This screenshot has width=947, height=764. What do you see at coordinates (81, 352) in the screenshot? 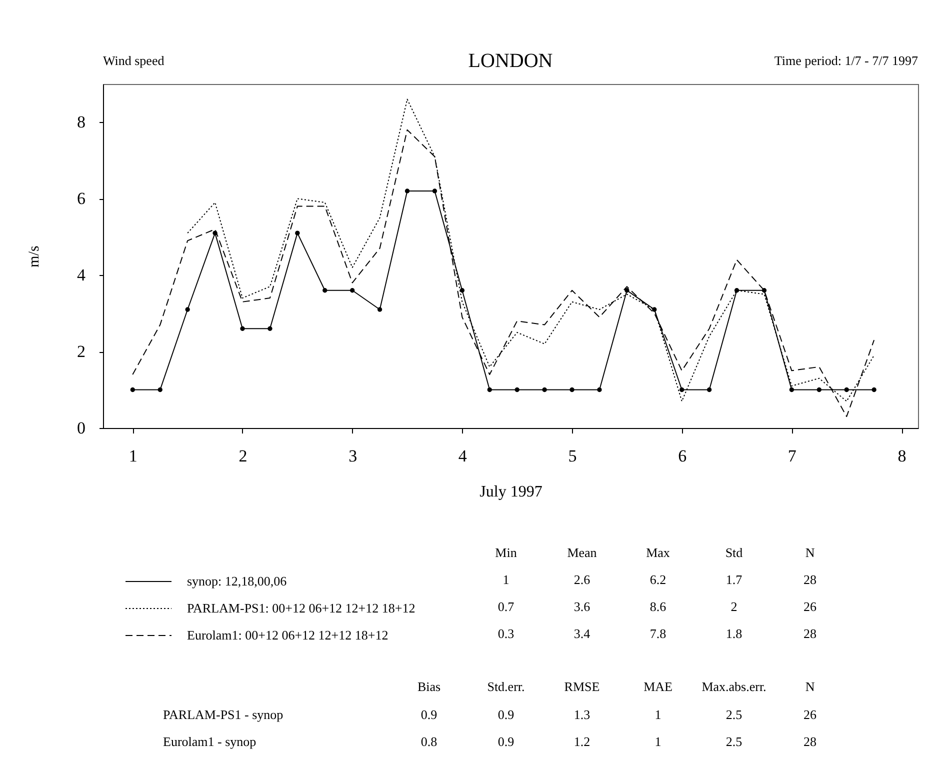
I see `y-tick-label: 2` at bounding box center [81, 352].